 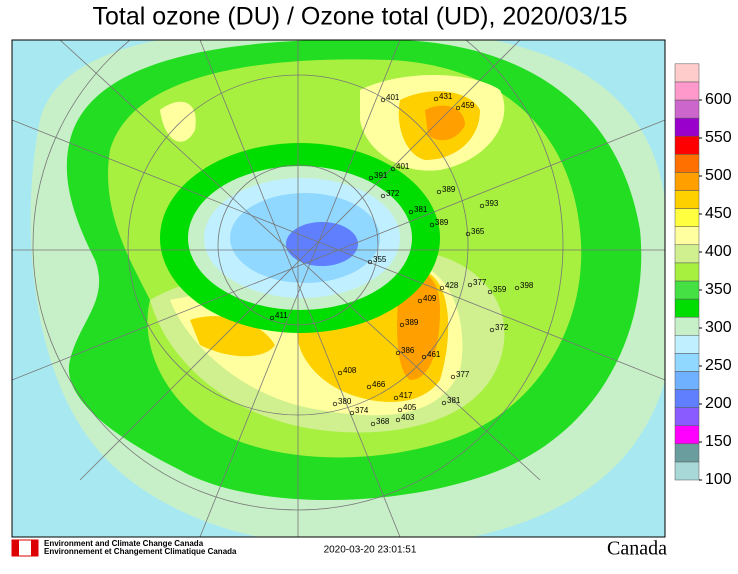 What do you see at coordinates (718, 175) in the screenshot?
I see `tick-label: 500` at bounding box center [718, 175].